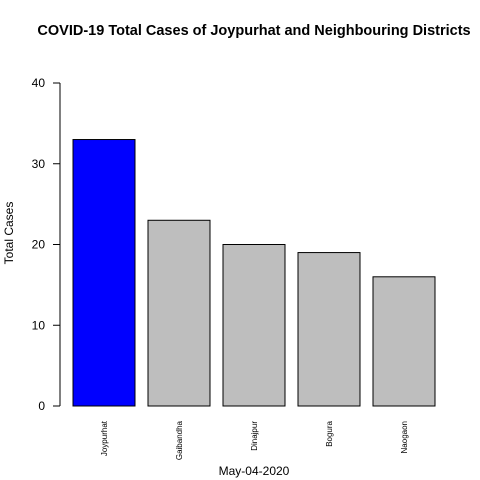 Image resolution: width=480 pixels, height=480 pixels. I want to click on y-axis: 0 10 20 30 40, so click(46, 244).